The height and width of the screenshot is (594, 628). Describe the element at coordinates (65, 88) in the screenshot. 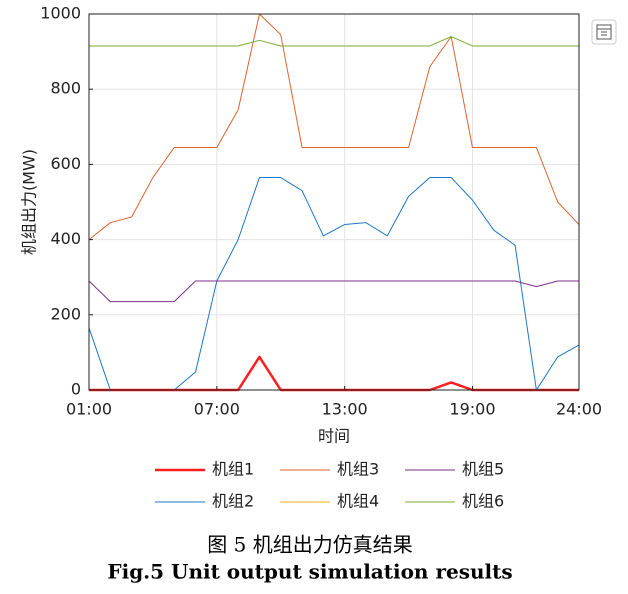

I see `y-tick-label: 800` at that location.